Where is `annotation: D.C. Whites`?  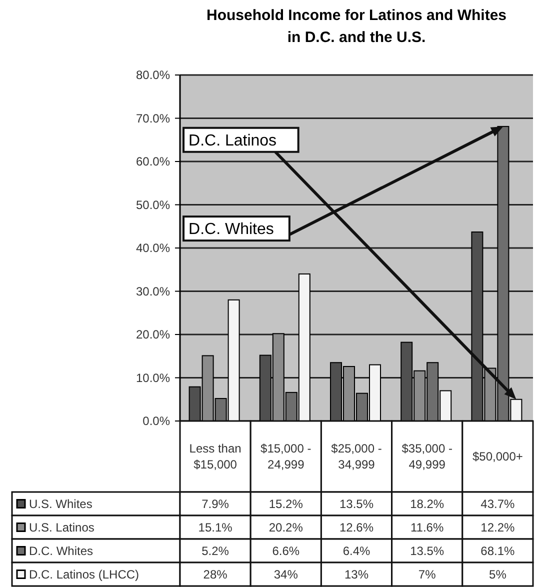
annotation: D.C. Whites is located at coordinates (231, 229).